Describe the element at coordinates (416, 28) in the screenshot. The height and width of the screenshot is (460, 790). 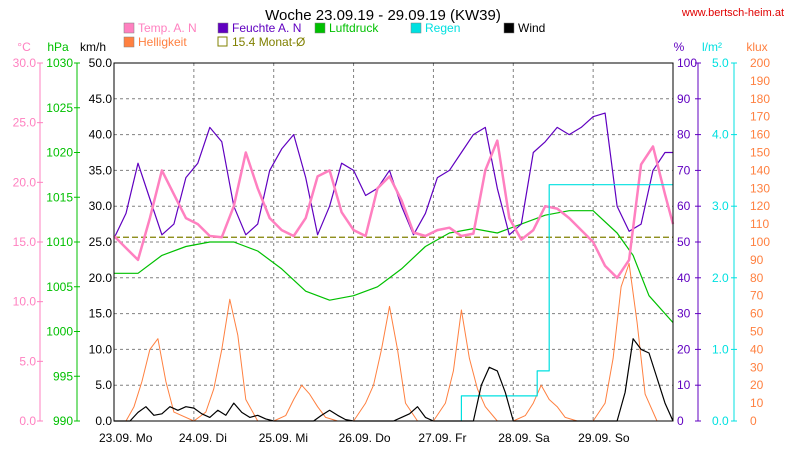
I see `legend-swatch-rain` at that location.